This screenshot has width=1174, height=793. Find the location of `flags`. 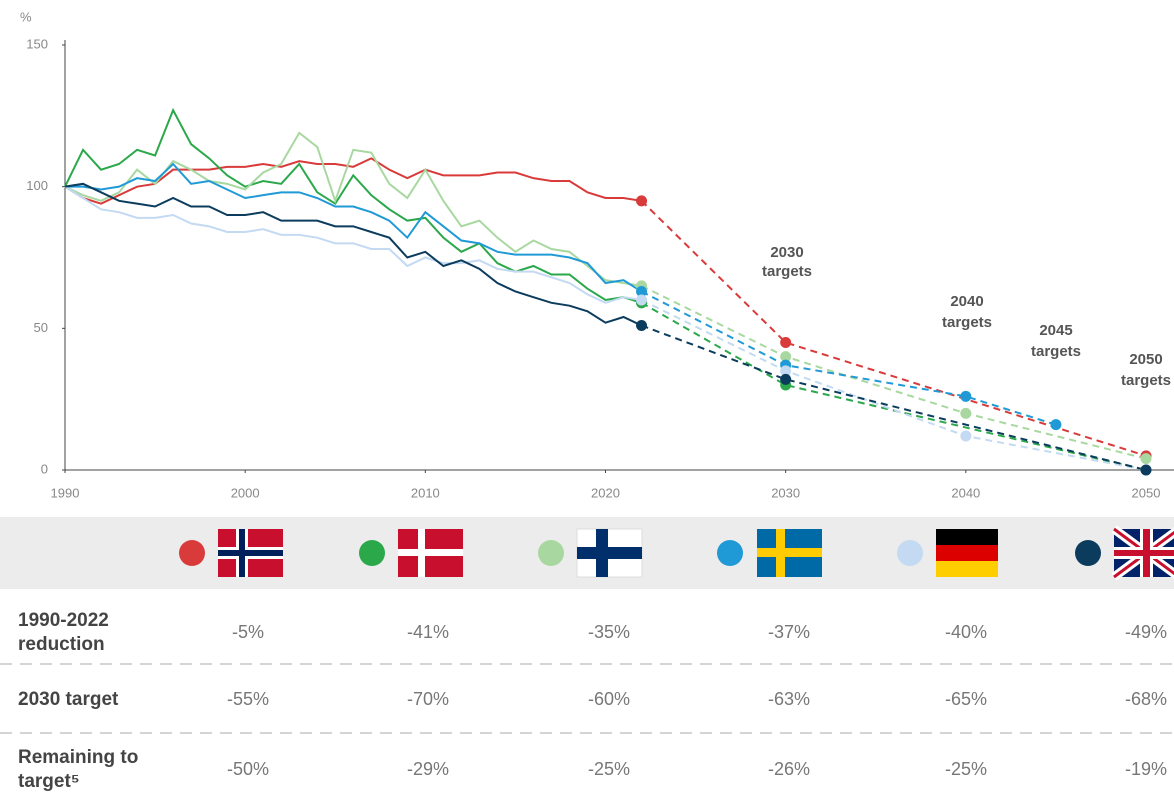

flags is located at coordinates (696, 553).